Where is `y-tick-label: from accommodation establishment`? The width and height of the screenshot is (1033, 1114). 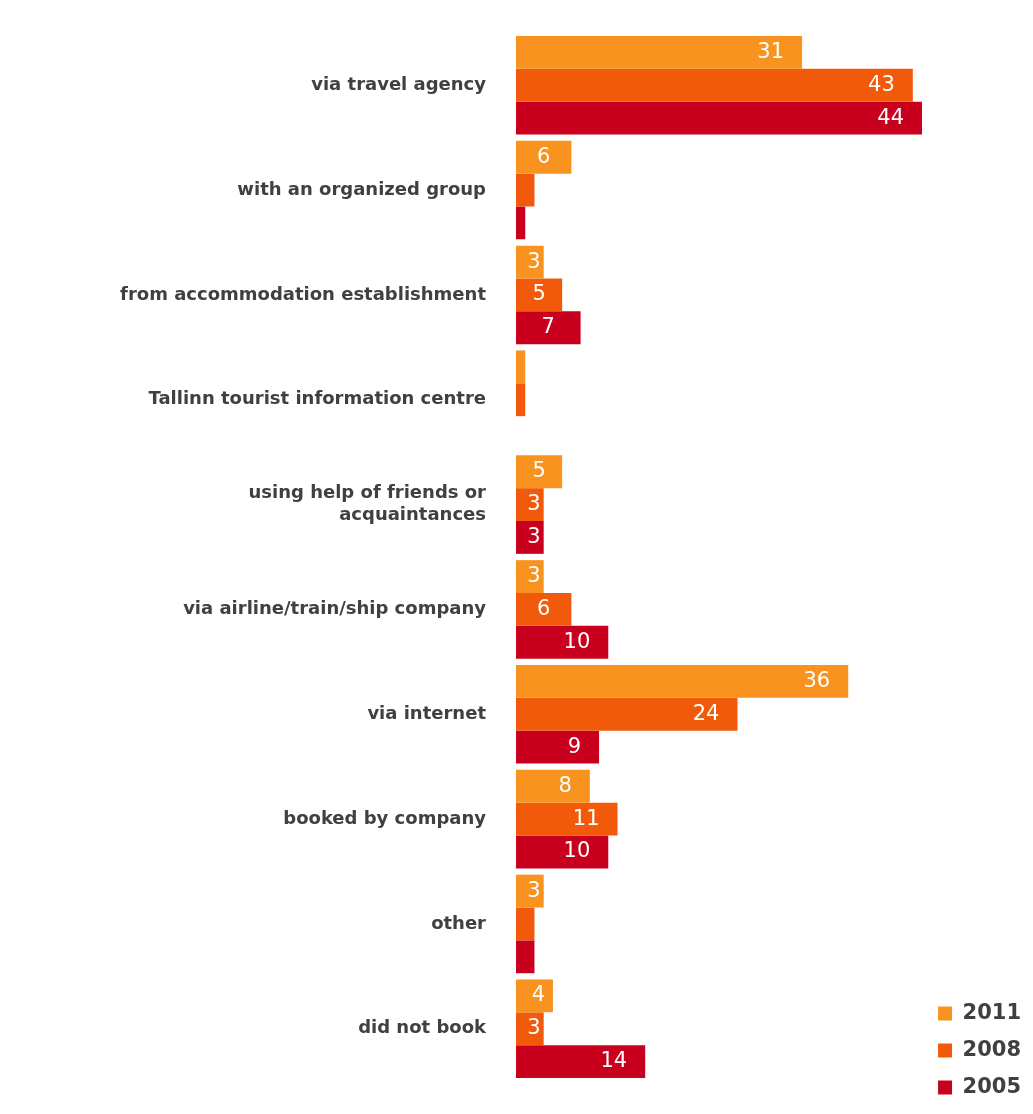
y-tick-label: from accommodation establishment is located at coordinates (303, 293).